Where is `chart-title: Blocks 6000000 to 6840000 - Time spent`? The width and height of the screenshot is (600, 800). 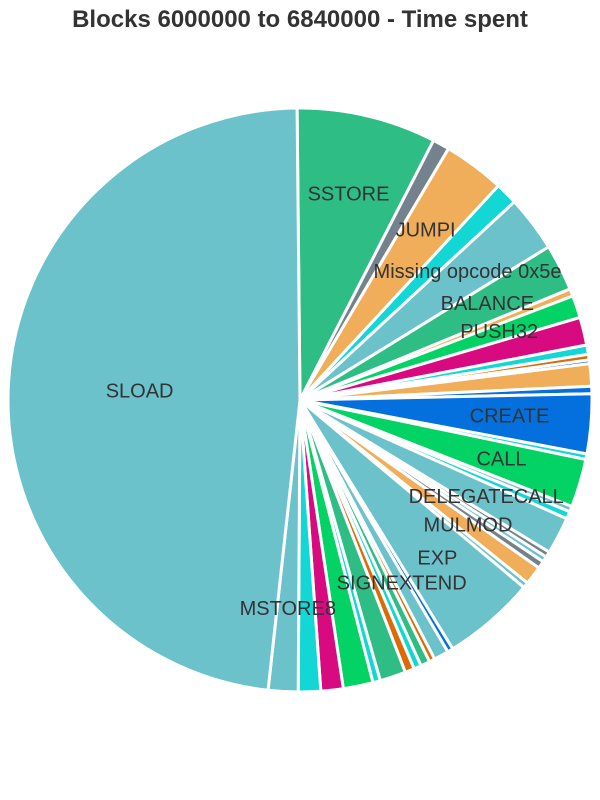
chart-title: Blocks 6000000 to 6840000 - Time spent is located at coordinates (300, 19).